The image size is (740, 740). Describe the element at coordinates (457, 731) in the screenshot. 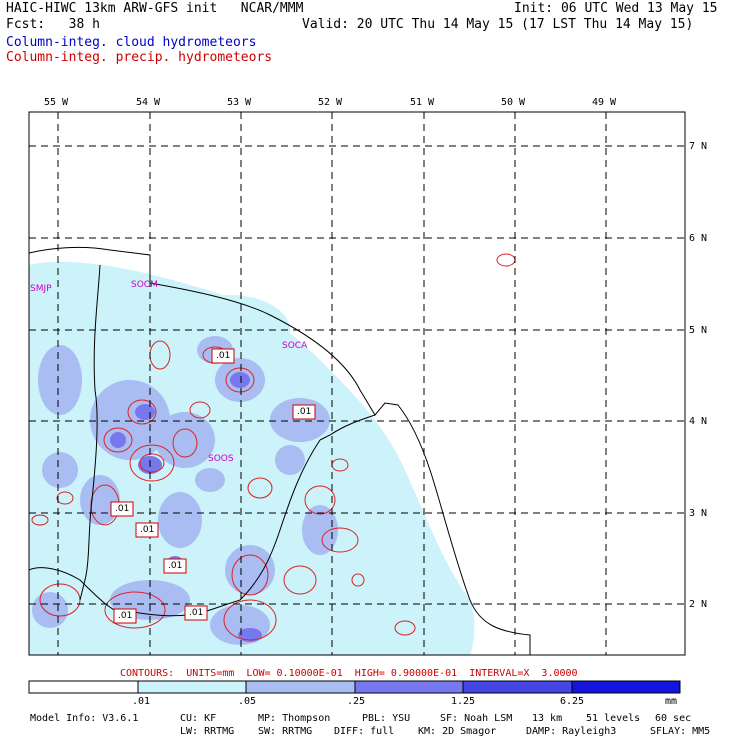

I see `model-info: KM: 2D Smagor` at that location.